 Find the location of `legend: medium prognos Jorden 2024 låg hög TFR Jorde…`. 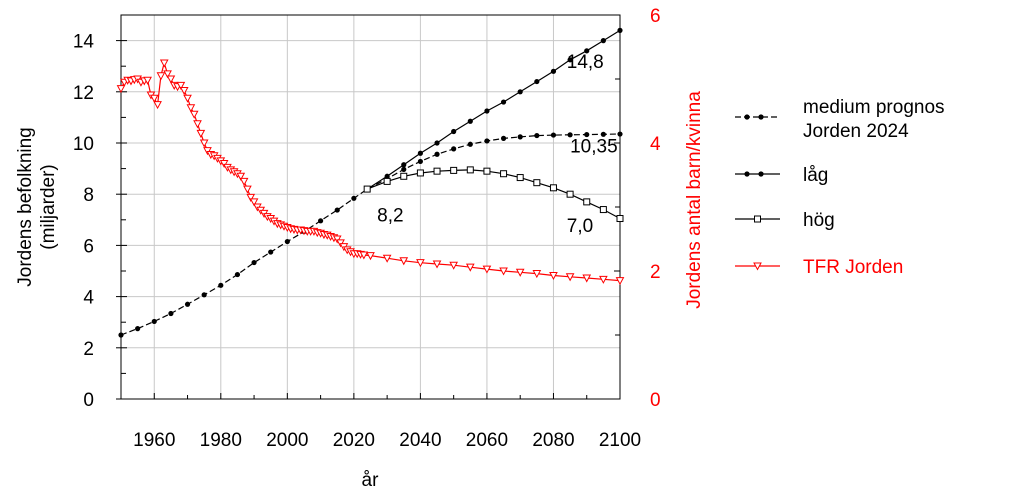

legend: medium prognos Jorden 2024 låg hög TFR Jorde… is located at coordinates (840, 187).